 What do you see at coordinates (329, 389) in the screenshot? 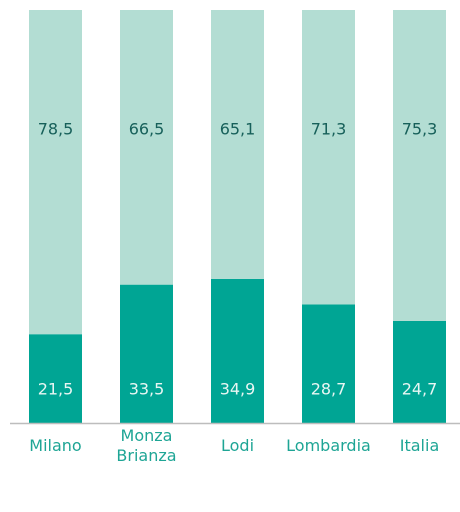
I see `data-label: 28,7` at bounding box center [329, 389].